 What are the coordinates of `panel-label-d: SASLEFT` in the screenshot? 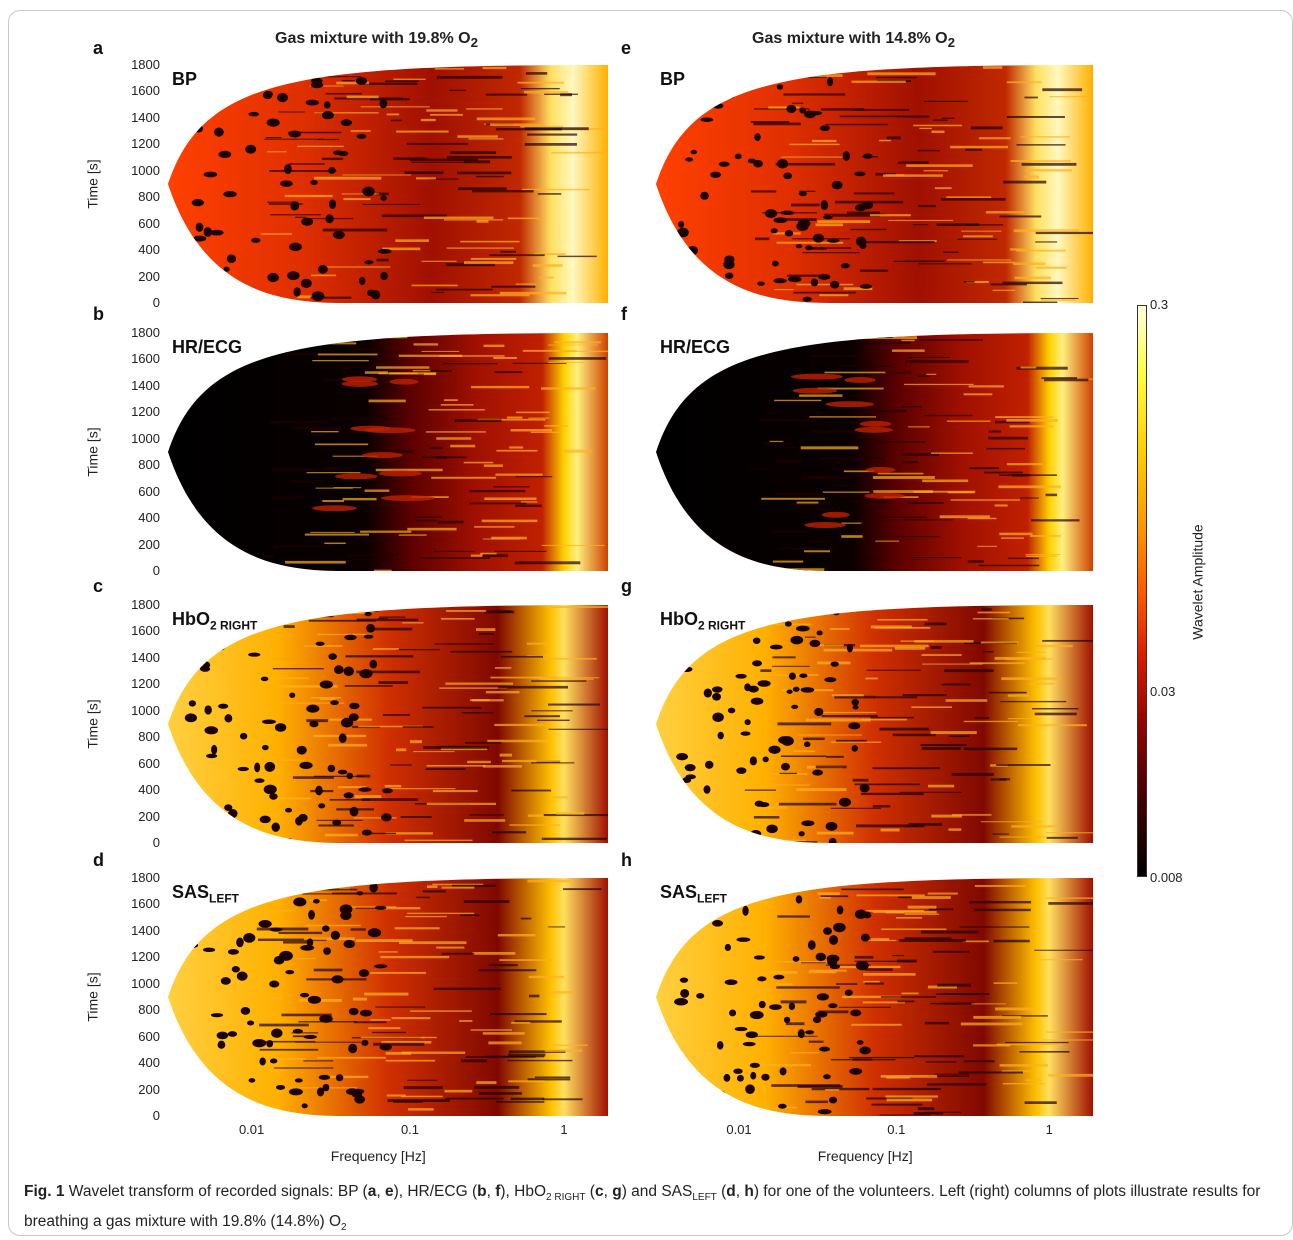 It's located at (206, 894).